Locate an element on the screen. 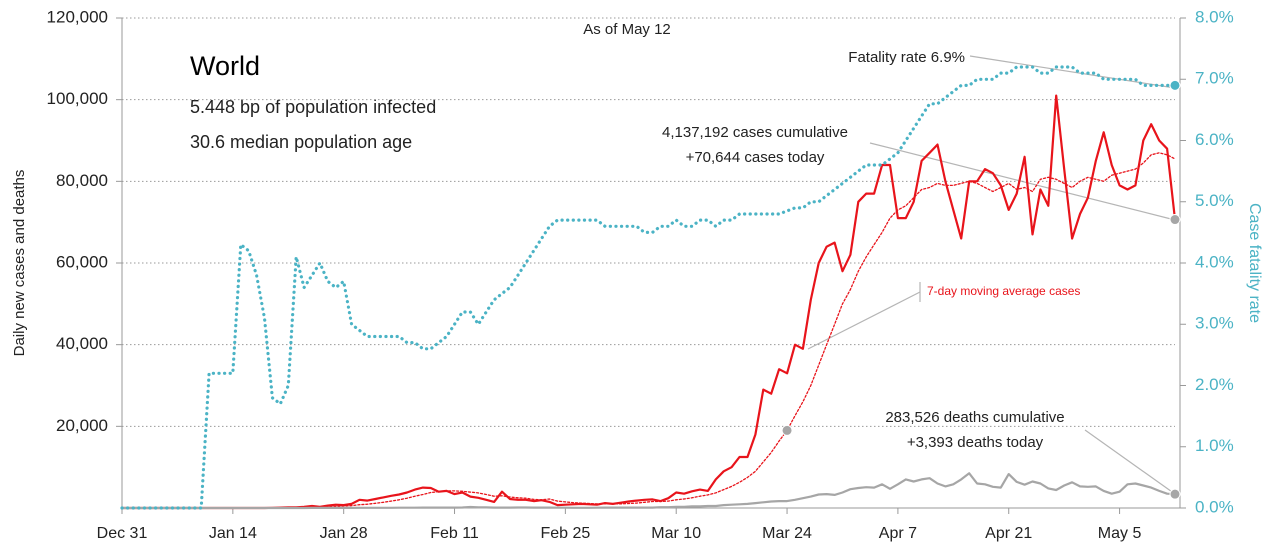  annotation: 30.6 median population age is located at coordinates (301, 142).